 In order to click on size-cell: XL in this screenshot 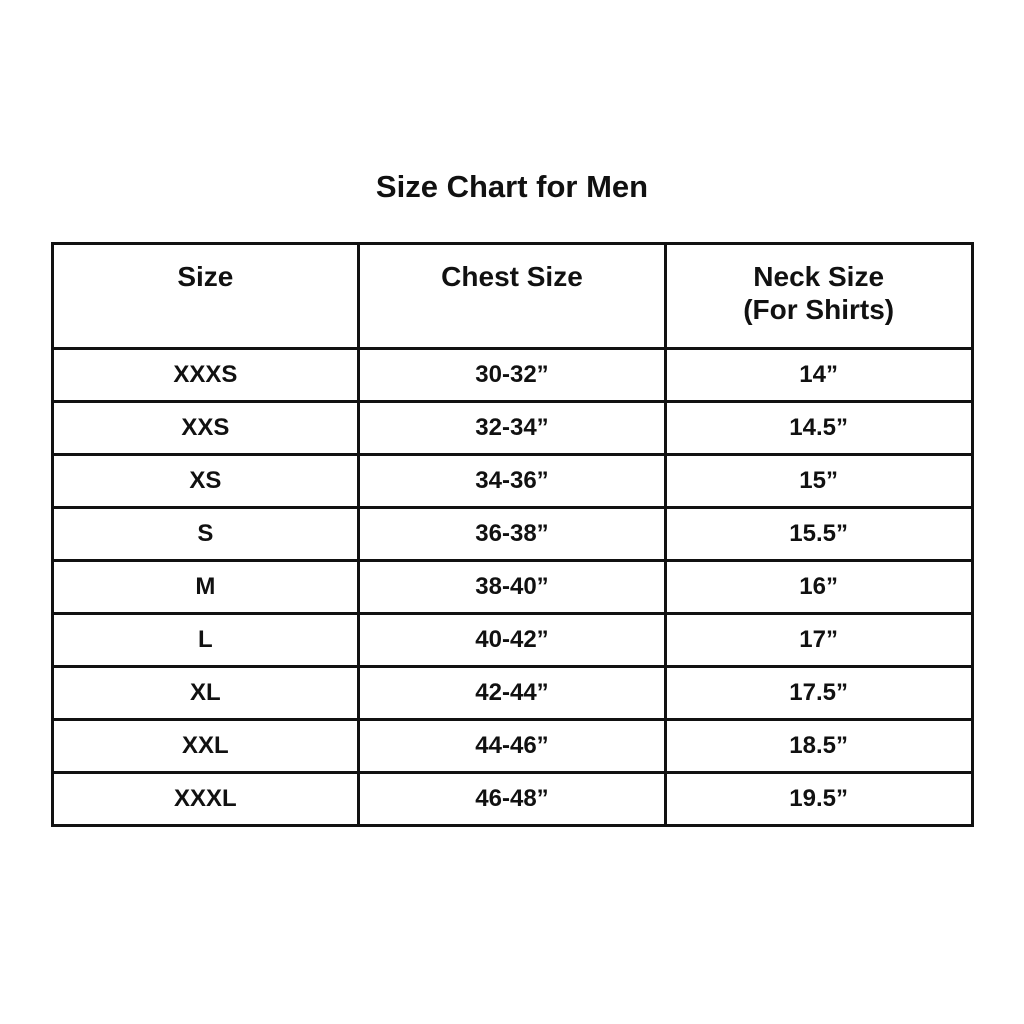, I will do `click(205, 693)`.